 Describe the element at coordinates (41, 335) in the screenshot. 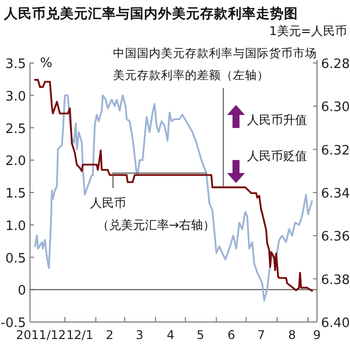

I see `x-tick-label: 2011/12` at that location.